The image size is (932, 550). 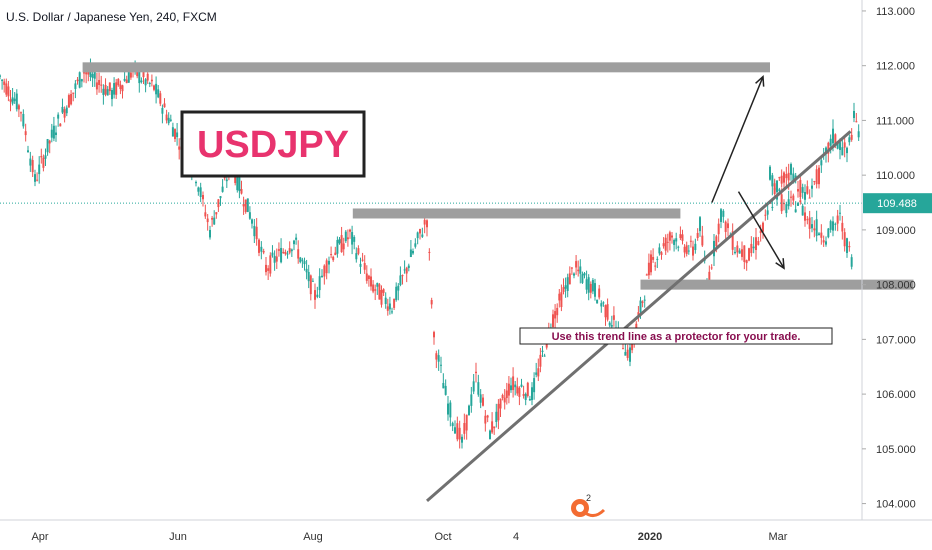 I want to click on y-tick-label: 113.000, so click(x=895, y=12).